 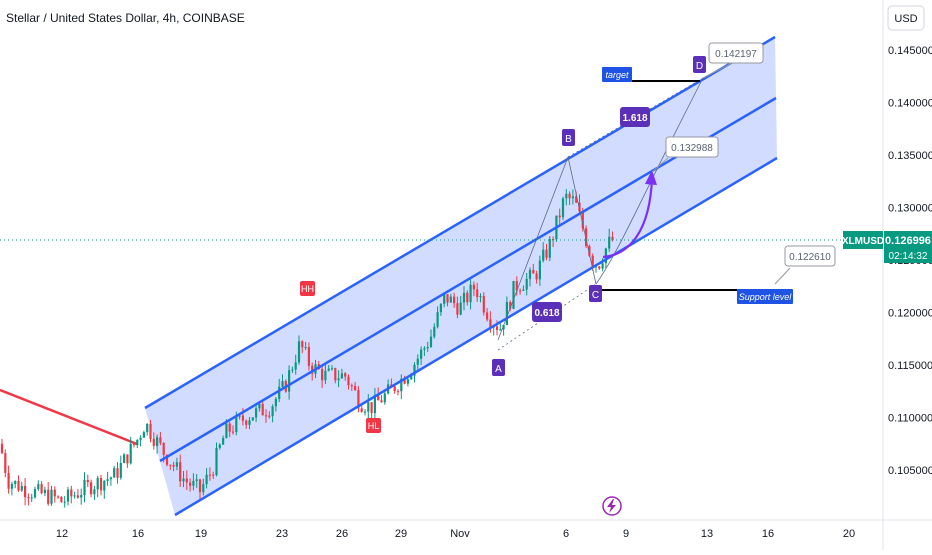 I want to click on ticker-label: XLMUSD, so click(x=863, y=240).